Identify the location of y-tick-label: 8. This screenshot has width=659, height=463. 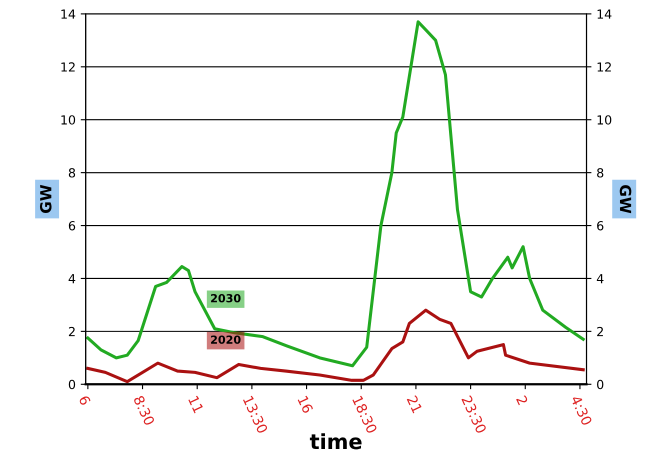
(72, 173).